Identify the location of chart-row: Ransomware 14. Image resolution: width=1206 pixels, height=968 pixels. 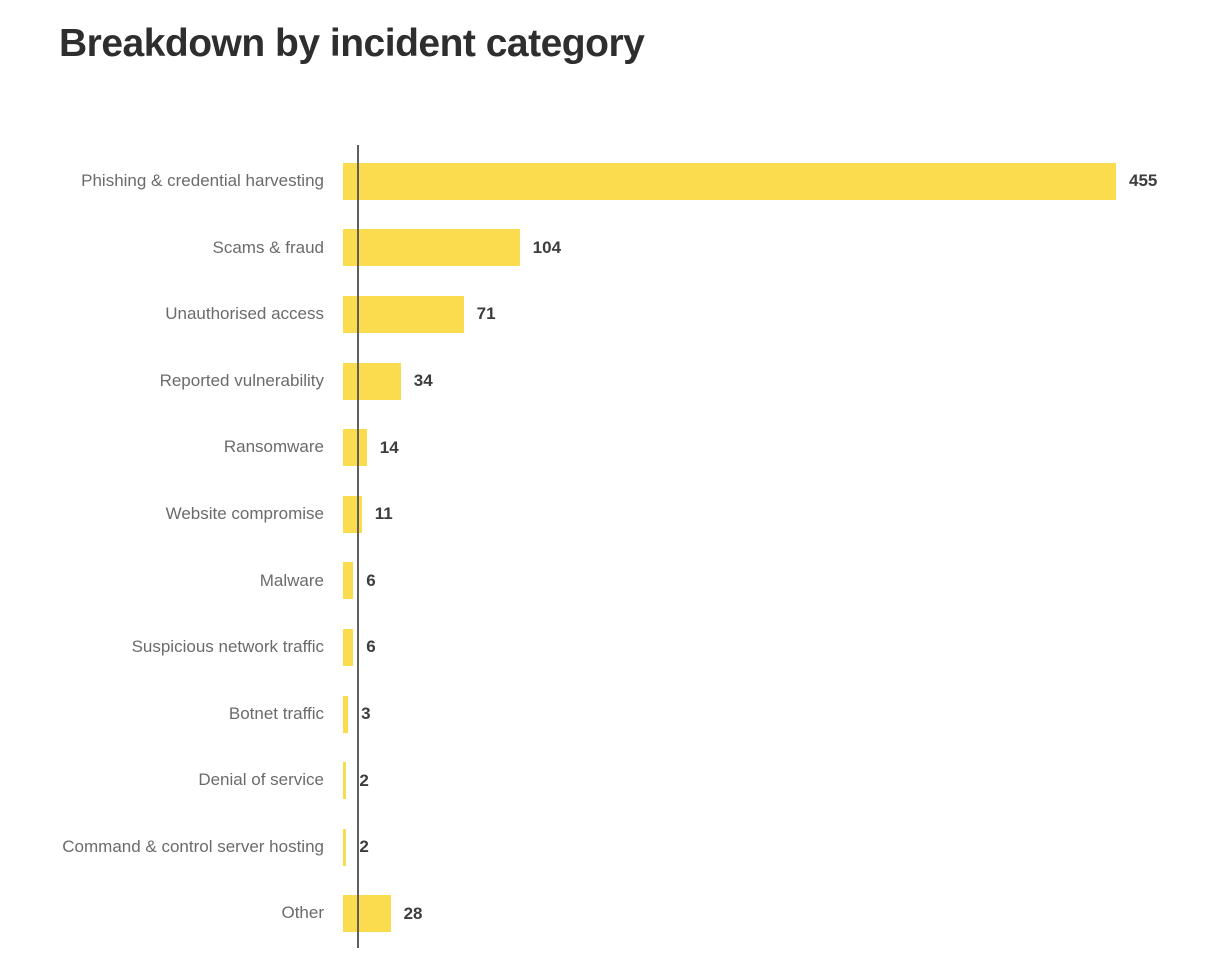
(603, 447).